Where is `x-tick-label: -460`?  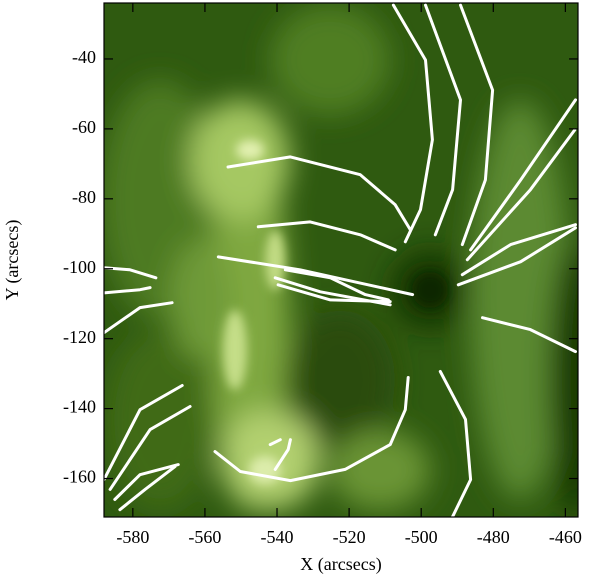
x-tick-label: -460 is located at coordinates (565, 537).